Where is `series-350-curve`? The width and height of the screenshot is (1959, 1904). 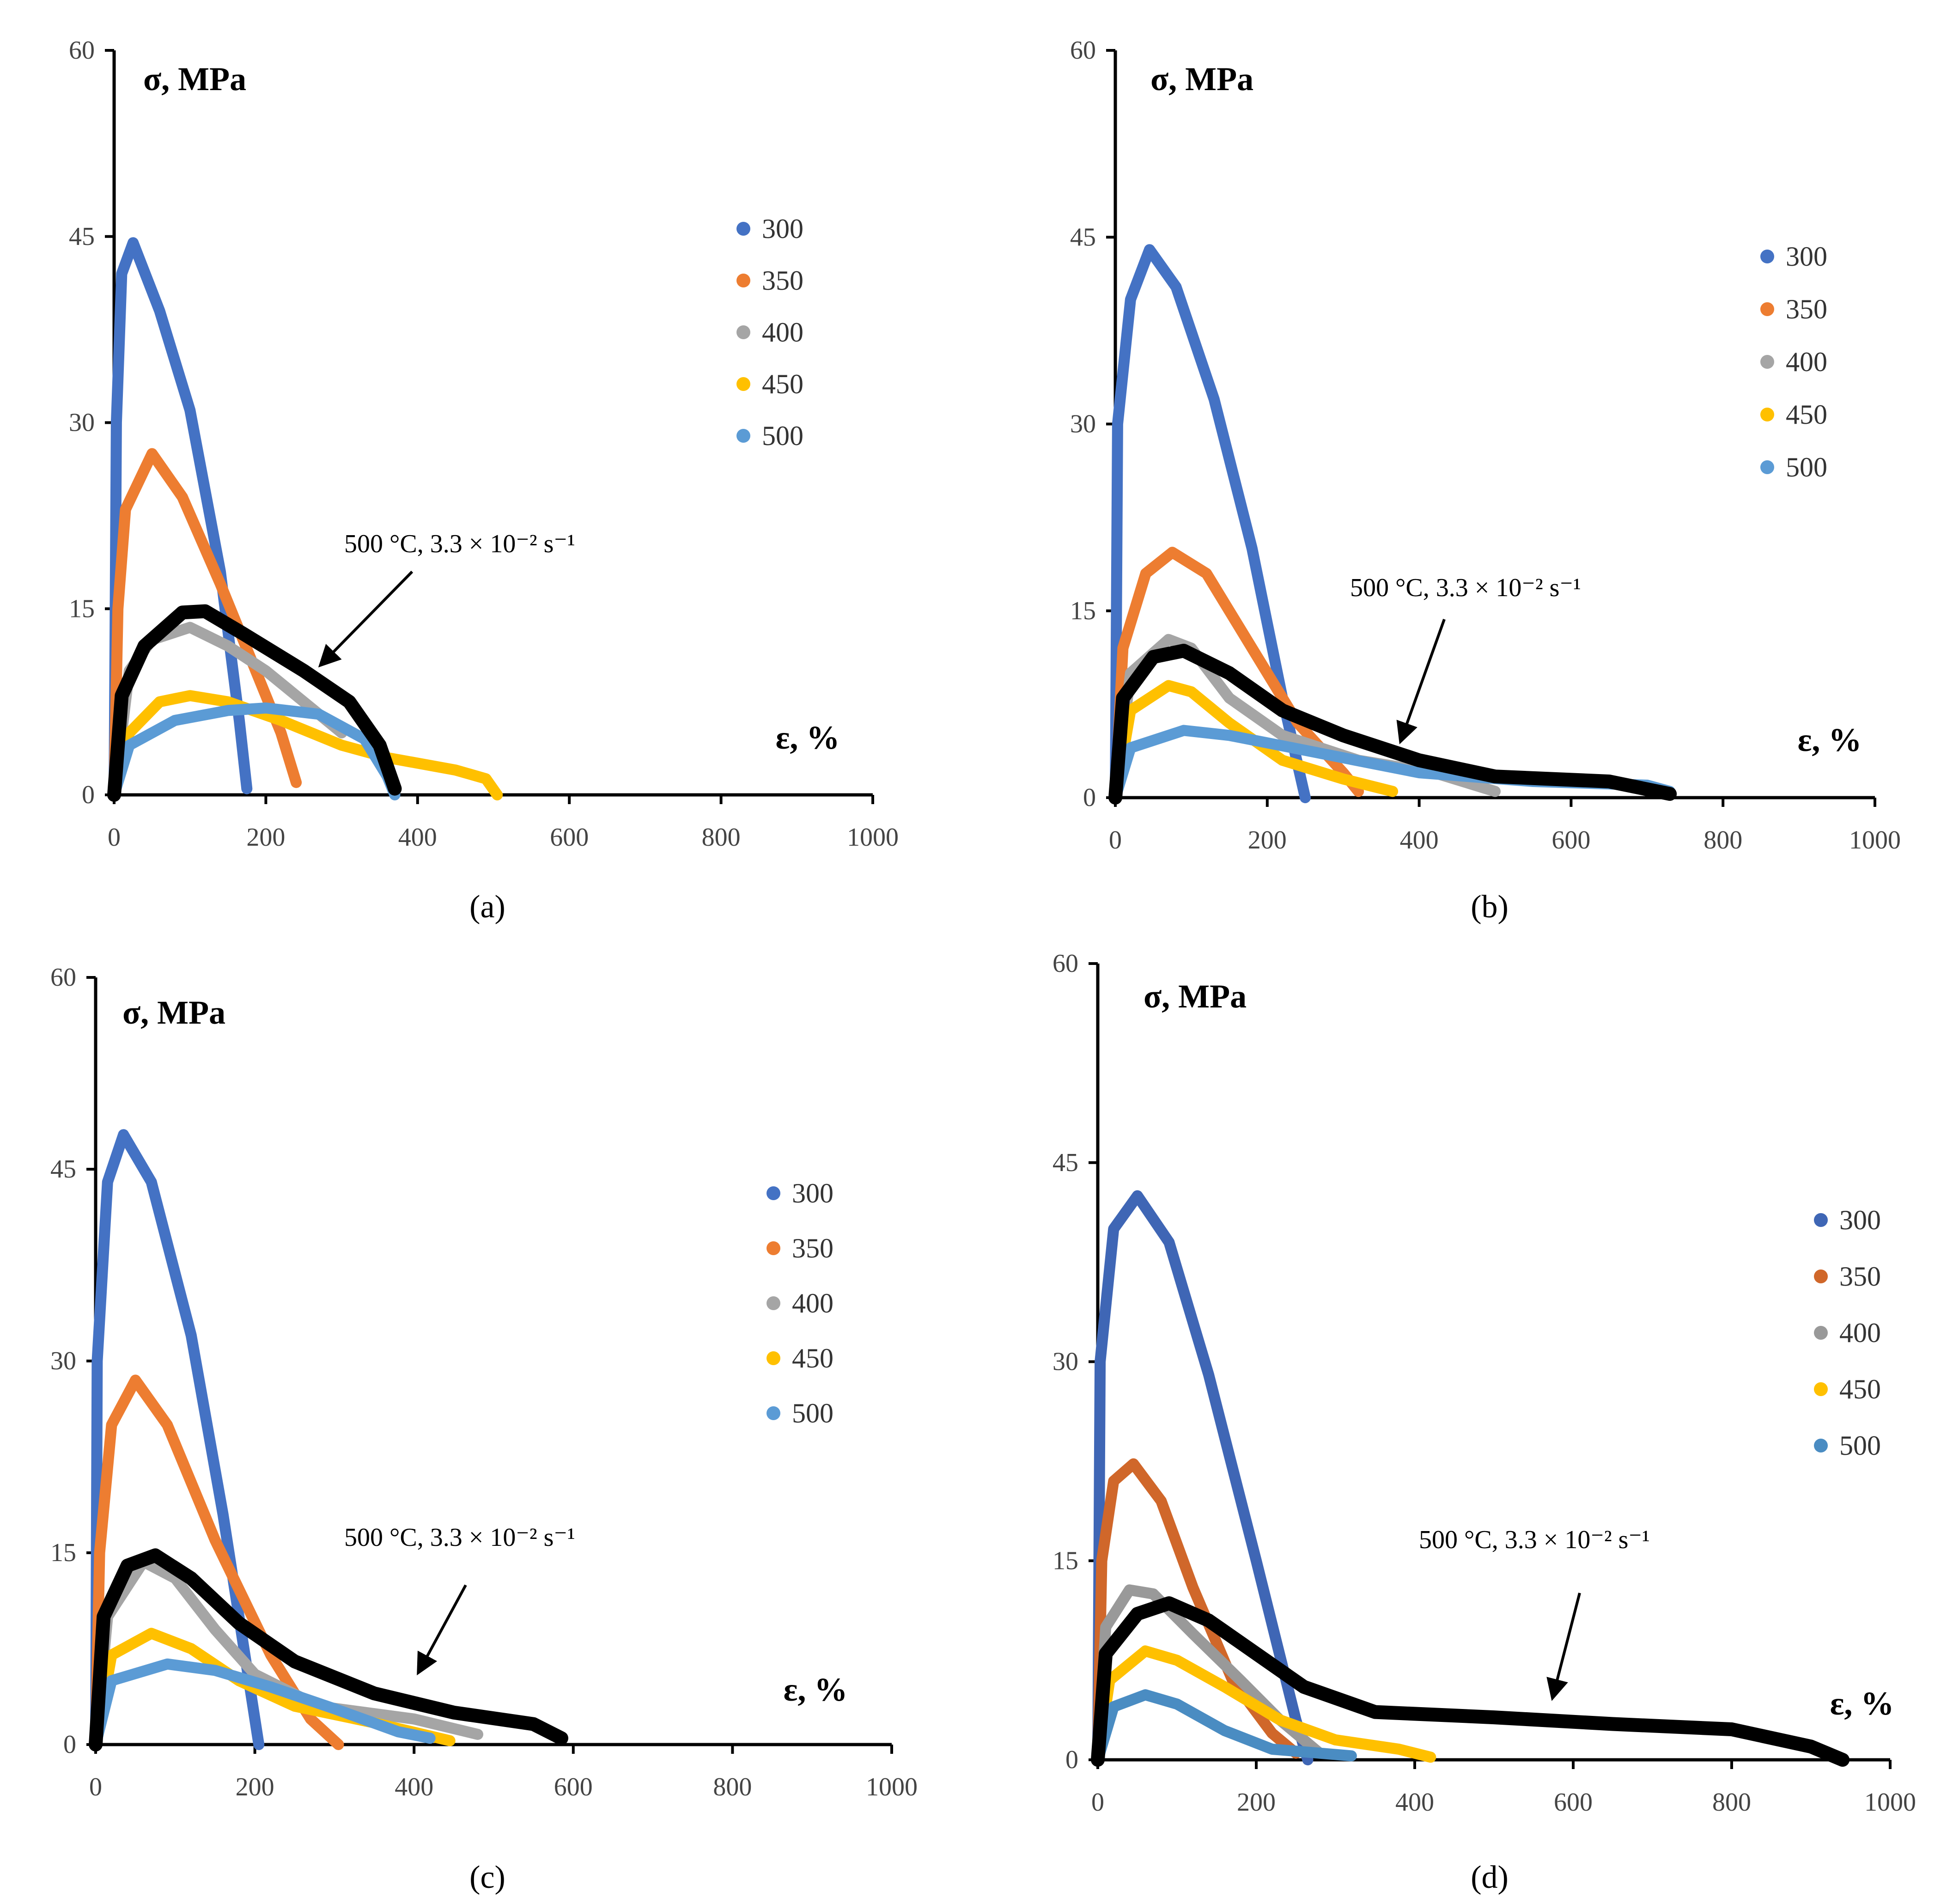
series-350-curve is located at coordinates (1197, 1611).